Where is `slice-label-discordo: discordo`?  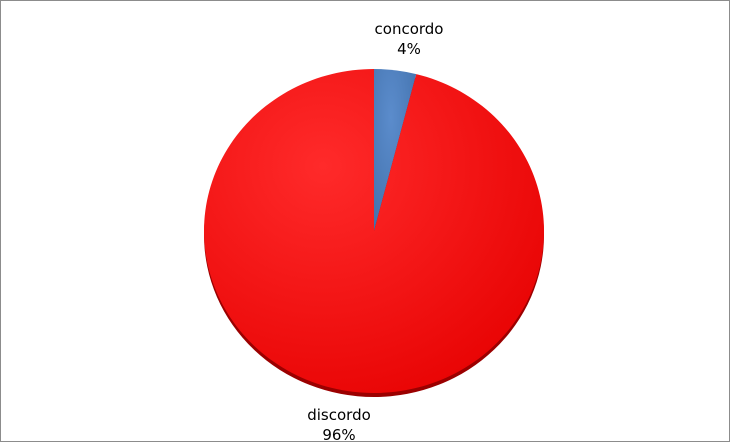 slice-label-discordo: discordo is located at coordinates (339, 415).